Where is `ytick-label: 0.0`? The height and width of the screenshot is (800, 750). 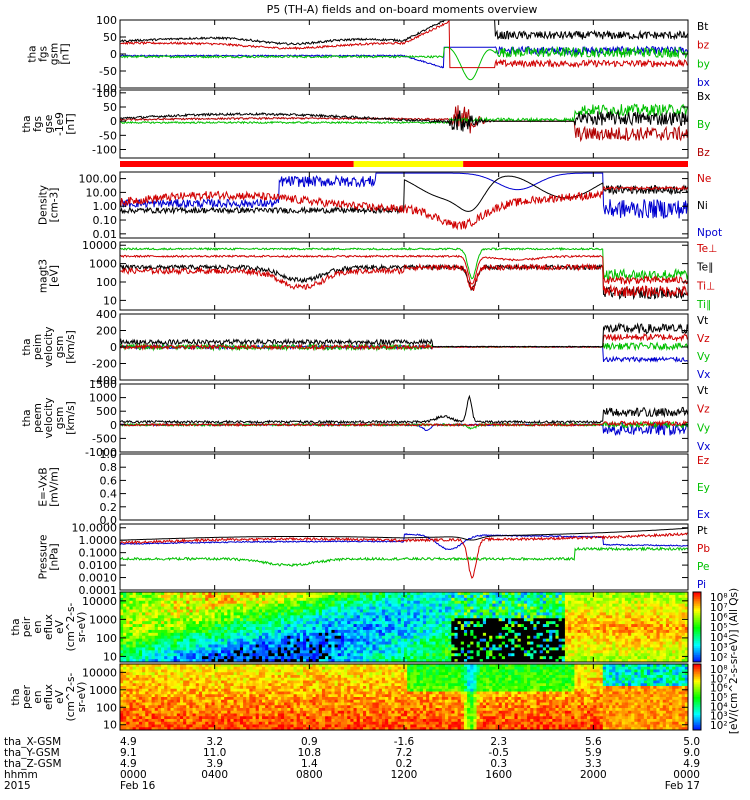
ytick-label: 0.0 is located at coordinates (109, 520).